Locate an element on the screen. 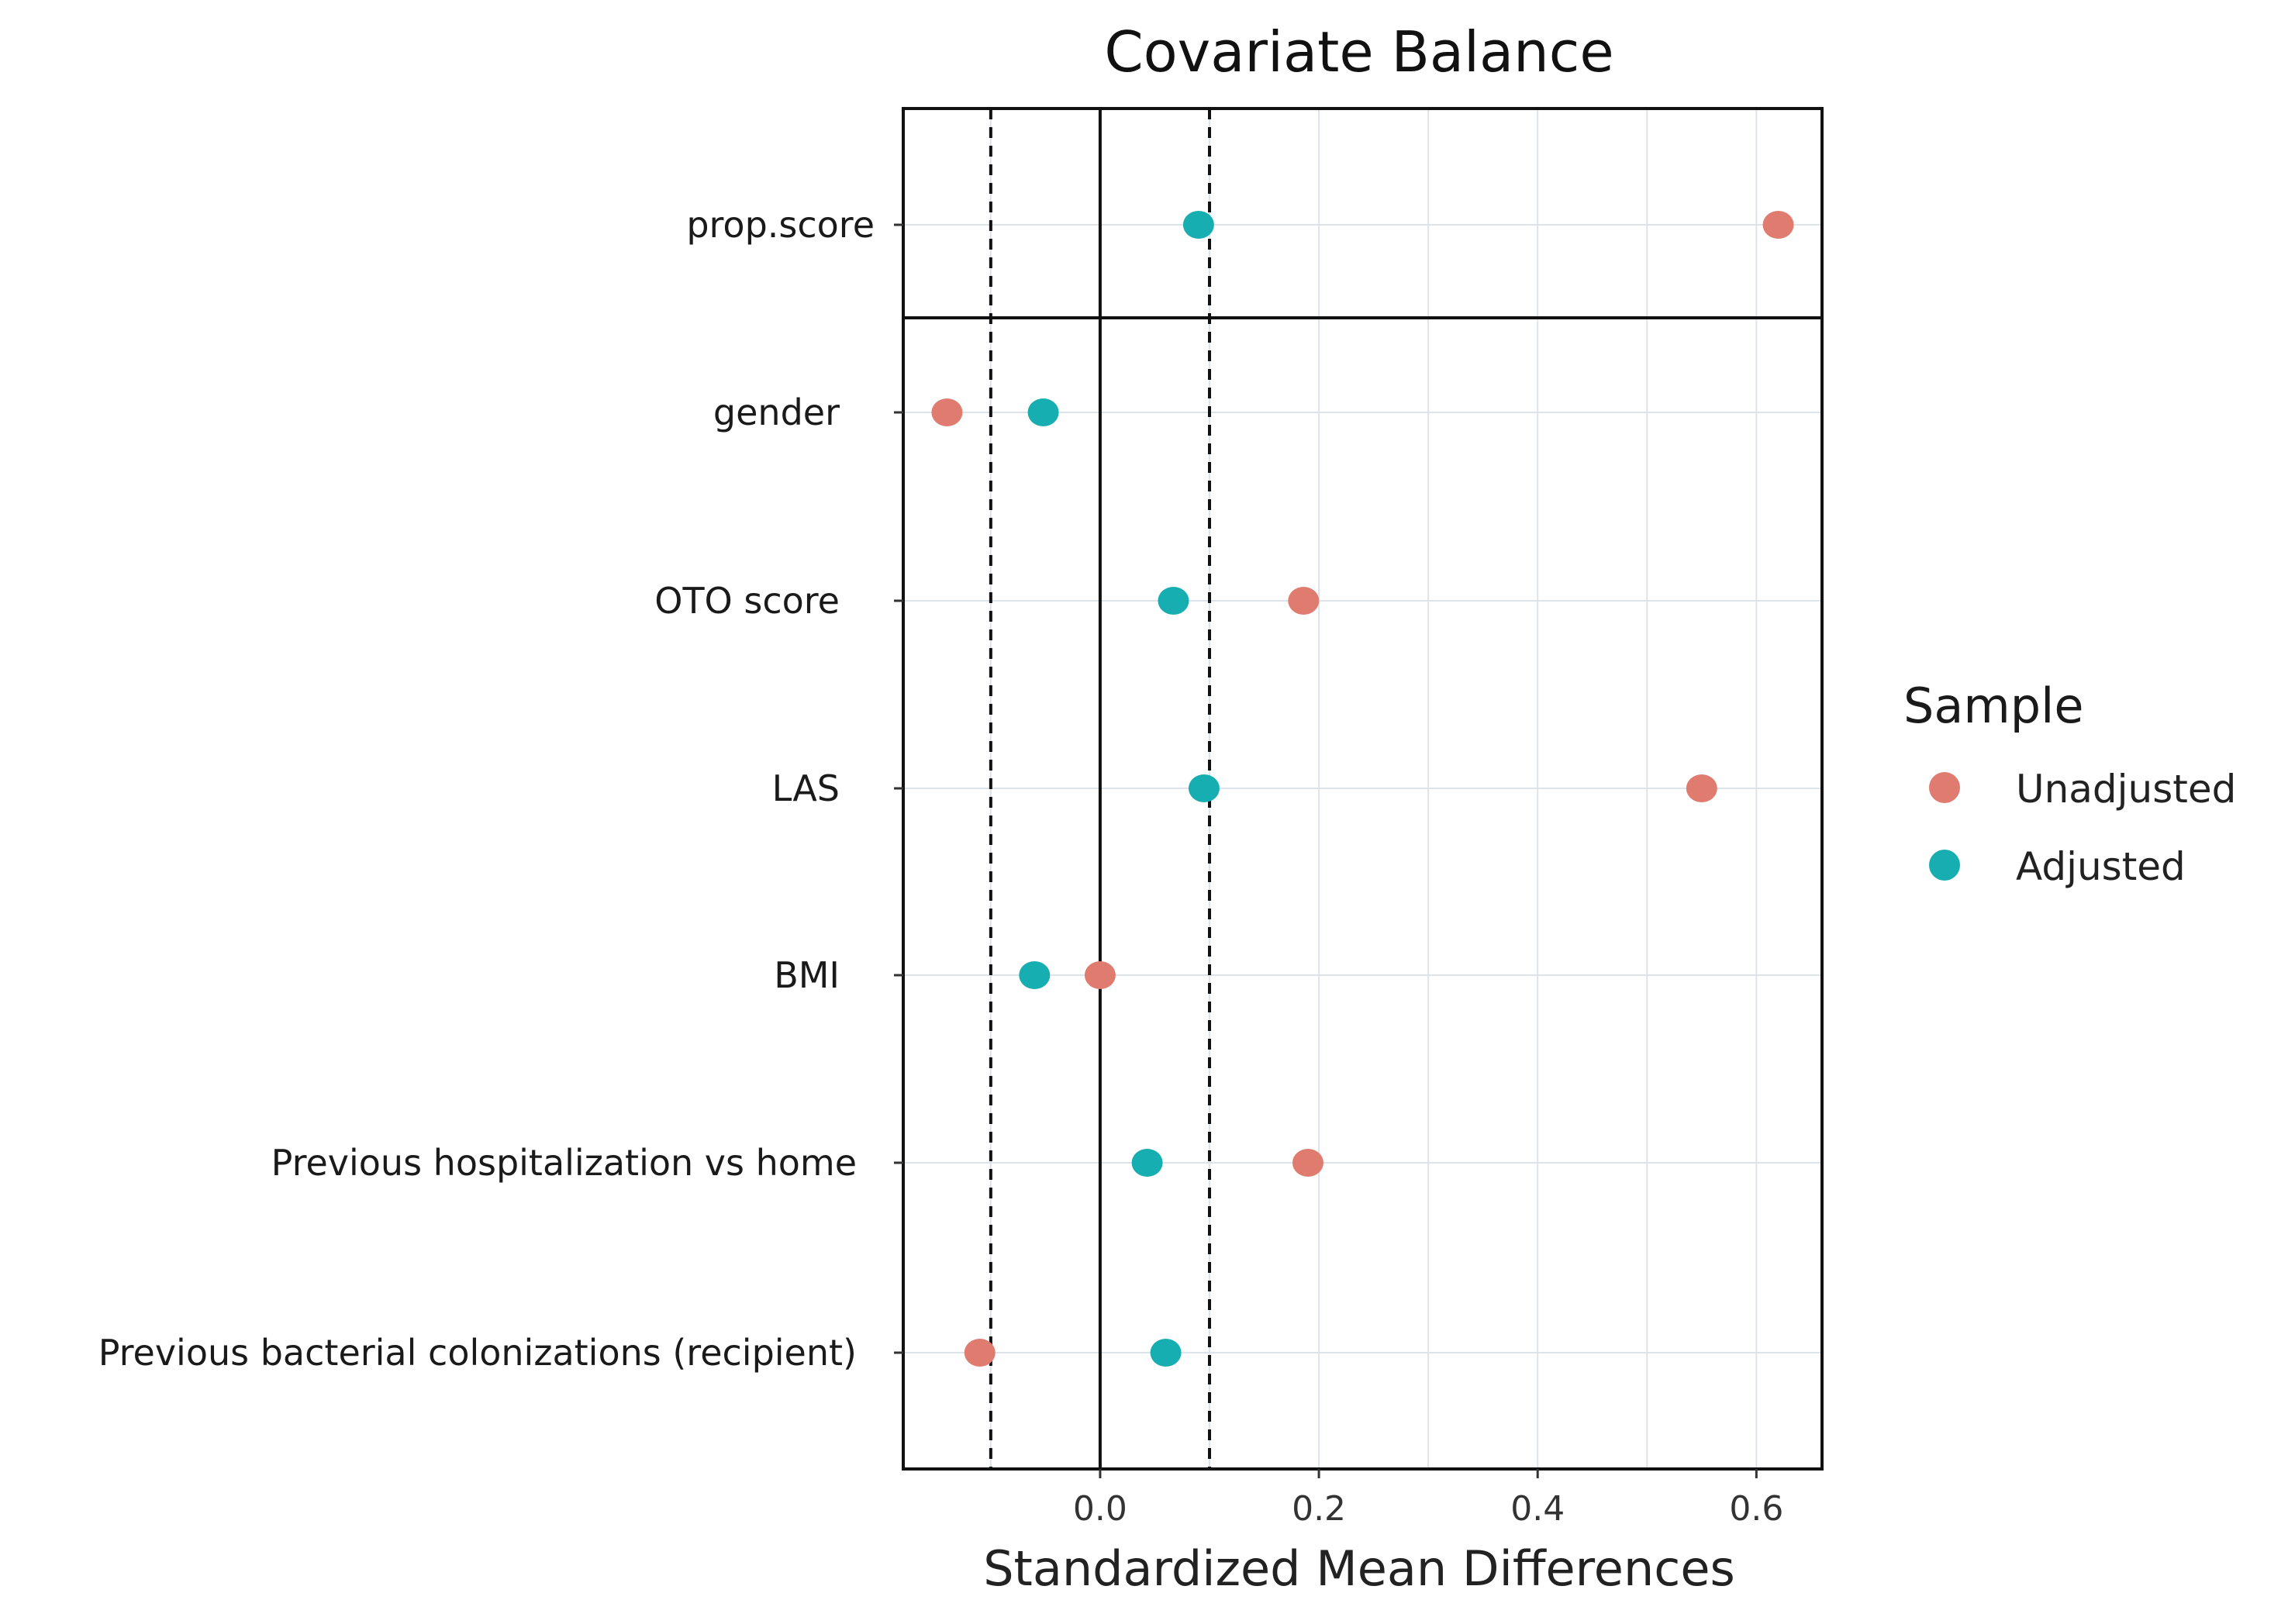 The image size is (2288, 1624). x-axis: 0.0 0.2 0.4 0.6 is located at coordinates (1428, 1499).